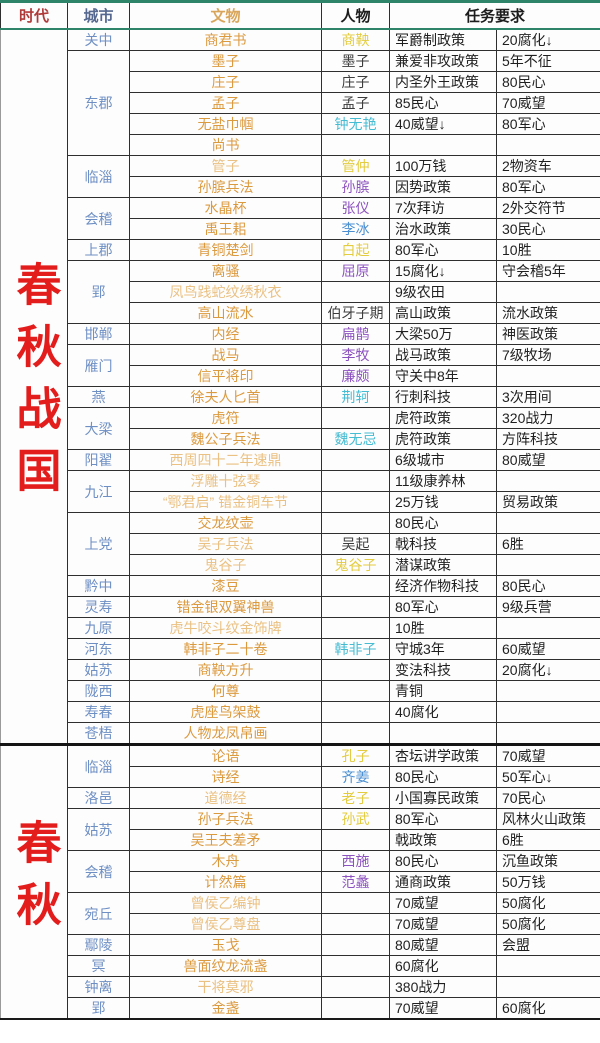  What do you see at coordinates (300, 376) in the screenshot?
I see `table-row: 信平将印 廉颇 守关中8年` at bounding box center [300, 376].